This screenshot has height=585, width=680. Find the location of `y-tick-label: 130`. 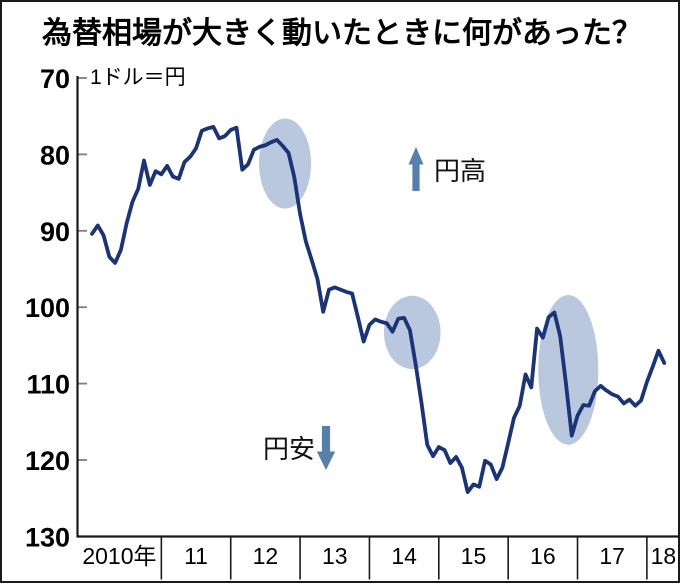

y-tick-label: 130 is located at coordinates (47, 537).